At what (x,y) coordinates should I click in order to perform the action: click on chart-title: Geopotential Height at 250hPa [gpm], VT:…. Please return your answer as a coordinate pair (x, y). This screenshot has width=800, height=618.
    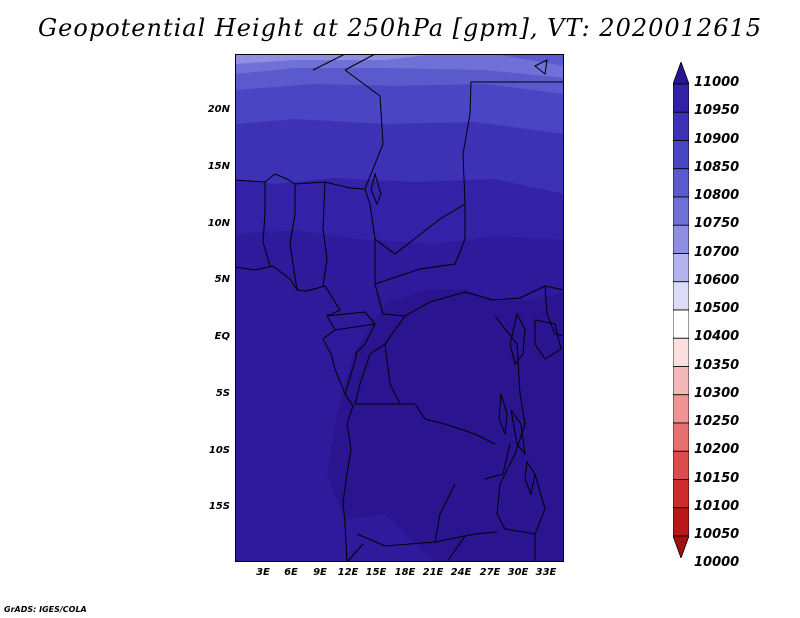
    Looking at the image, I should click on (400, 28).